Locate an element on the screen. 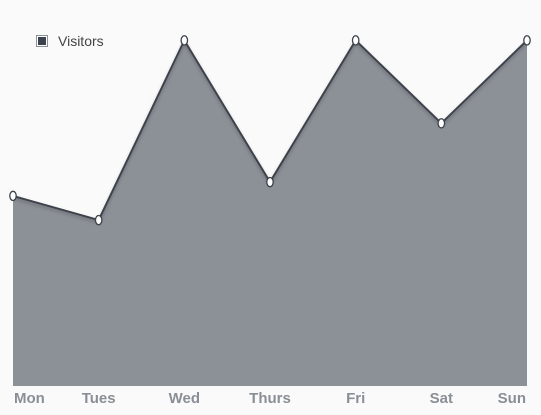 The width and height of the screenshot is (541, 415). x-tick-label-thurs: Thurs is located at coordinates (270, 398).